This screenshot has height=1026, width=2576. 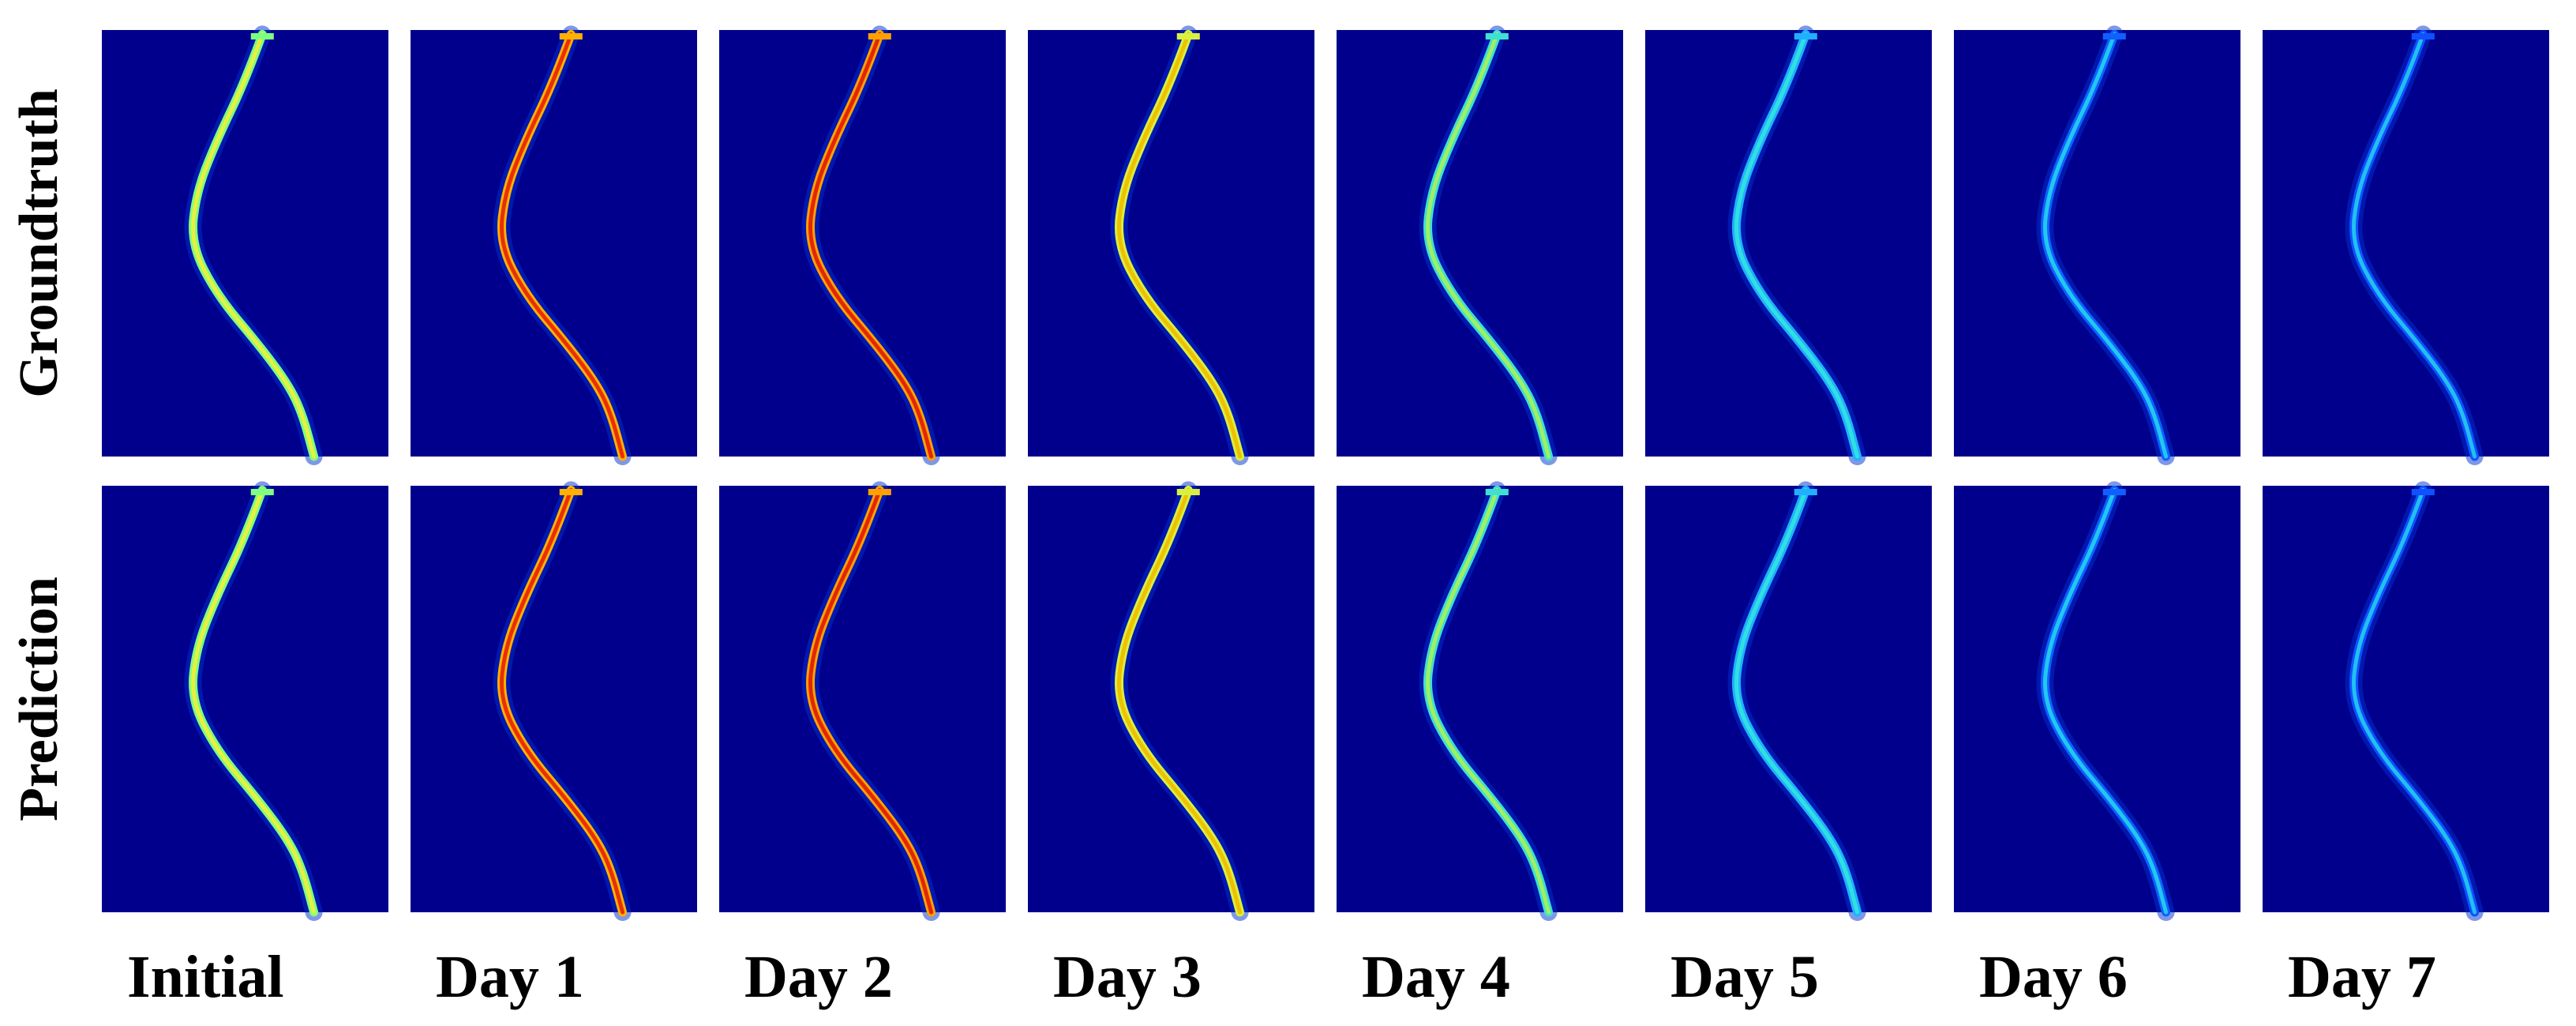 What do you see at coordinates (39, 243) in the screenshot?
I see `row-label: Groundtruth` at bounding box center [39, 243].